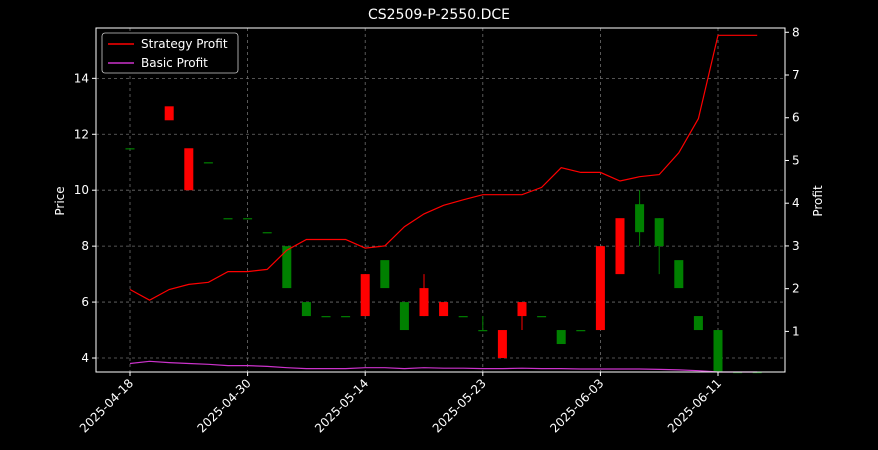 This screenshot has height=450, width=878. Describe the element at coordinates (796, 32) in the screenshot. I see `y-tick-label-right: 8` at that location.